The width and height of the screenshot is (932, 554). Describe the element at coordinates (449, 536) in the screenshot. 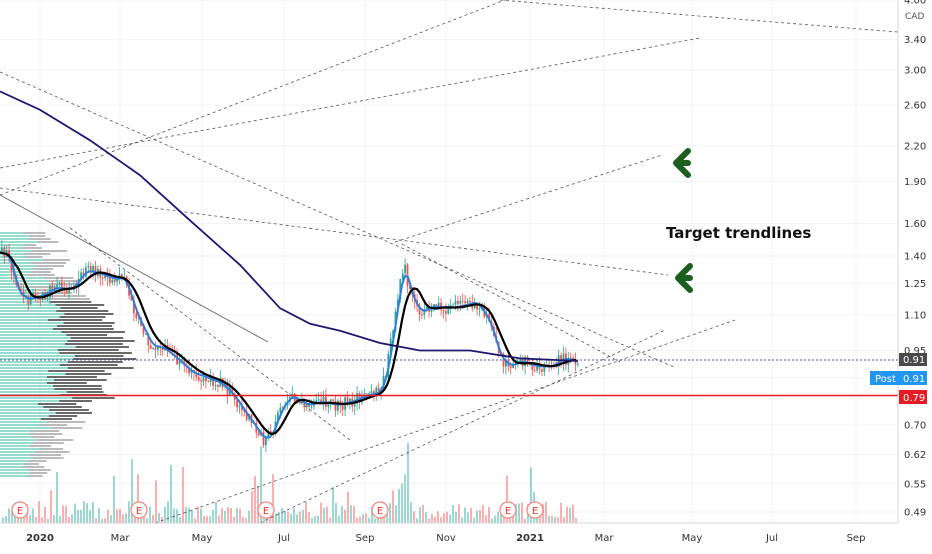

I see `time-axis: 2020 Mar May Jul Sep Nov 2021 Mar May Jul Sep` at that location.